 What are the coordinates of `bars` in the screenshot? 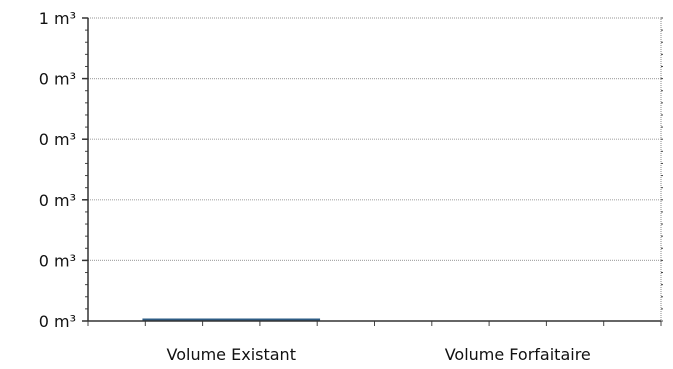 It's located at (231, 319).